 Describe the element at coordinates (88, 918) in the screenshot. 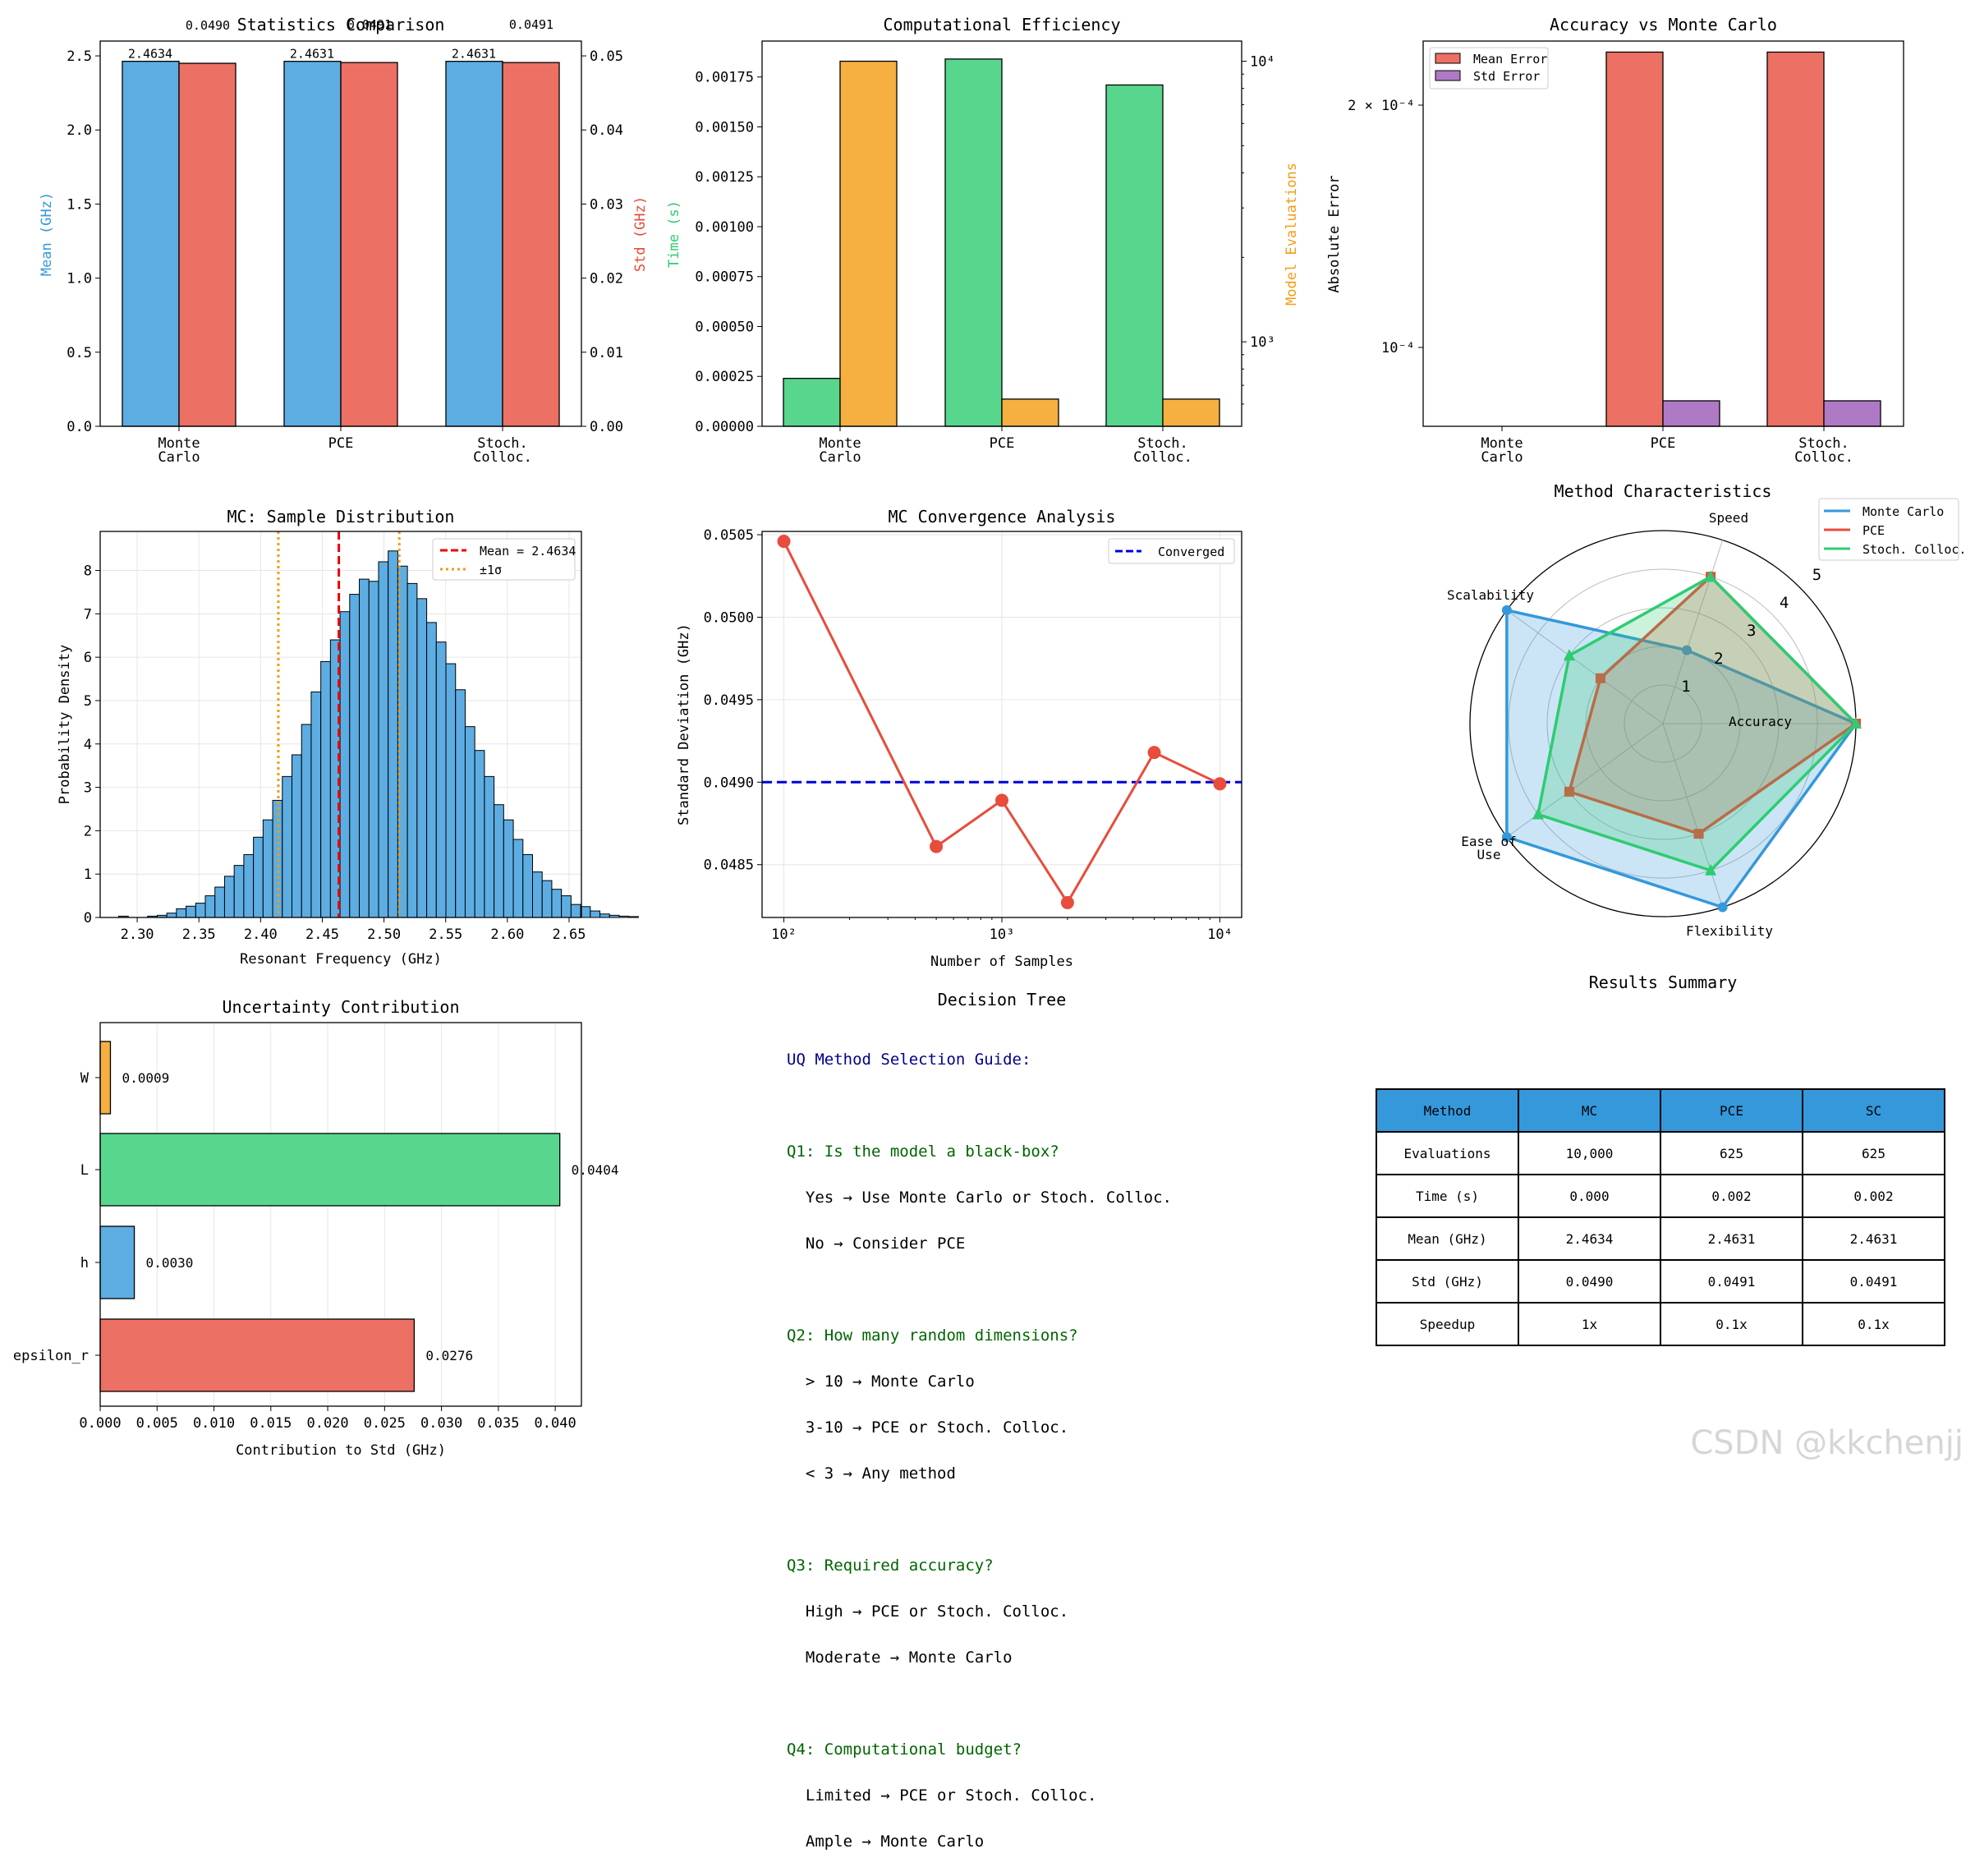

I see `y-tick-label: 0` at that location.